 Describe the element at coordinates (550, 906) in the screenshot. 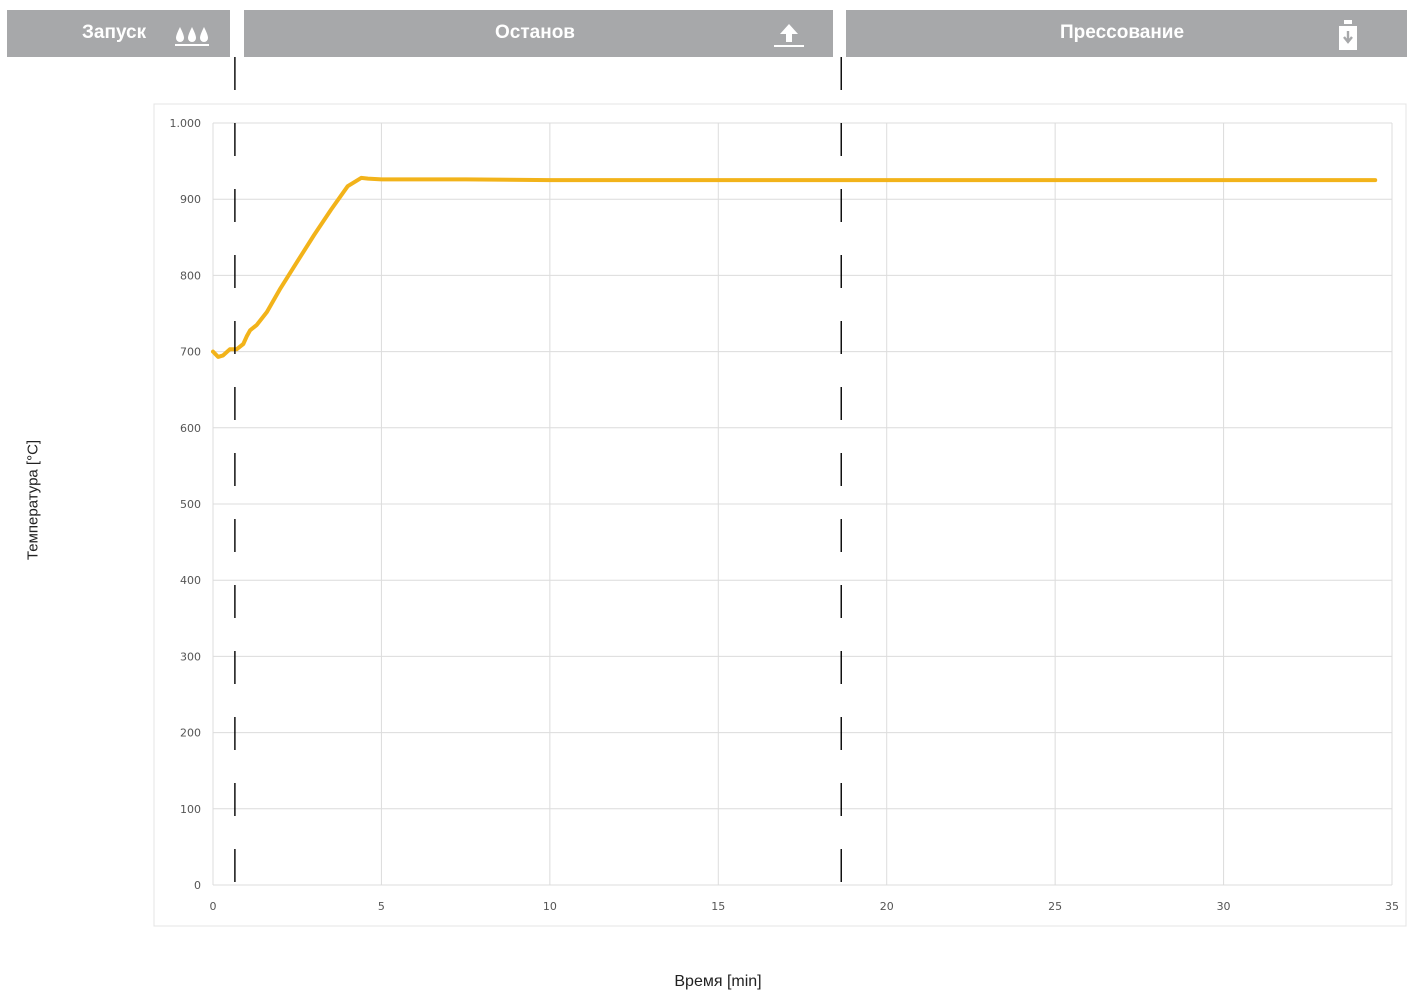

I see `x-tick-label: 10` at that location.